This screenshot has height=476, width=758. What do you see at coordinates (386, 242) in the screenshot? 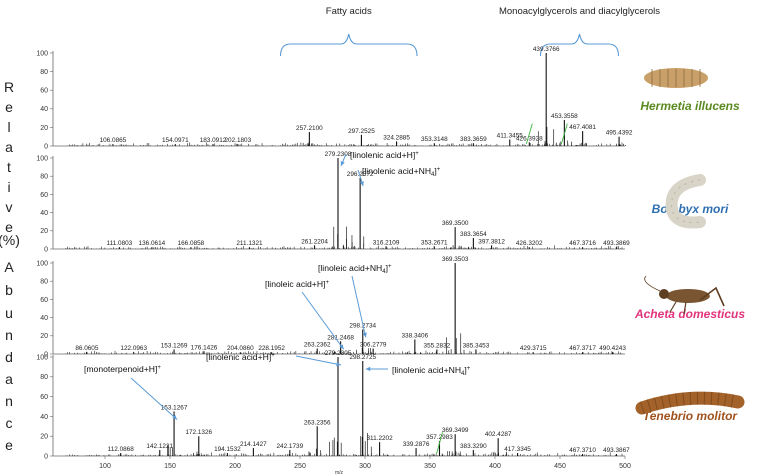
I see `peak-label: 316.2109` at bounding box center [386, 242].